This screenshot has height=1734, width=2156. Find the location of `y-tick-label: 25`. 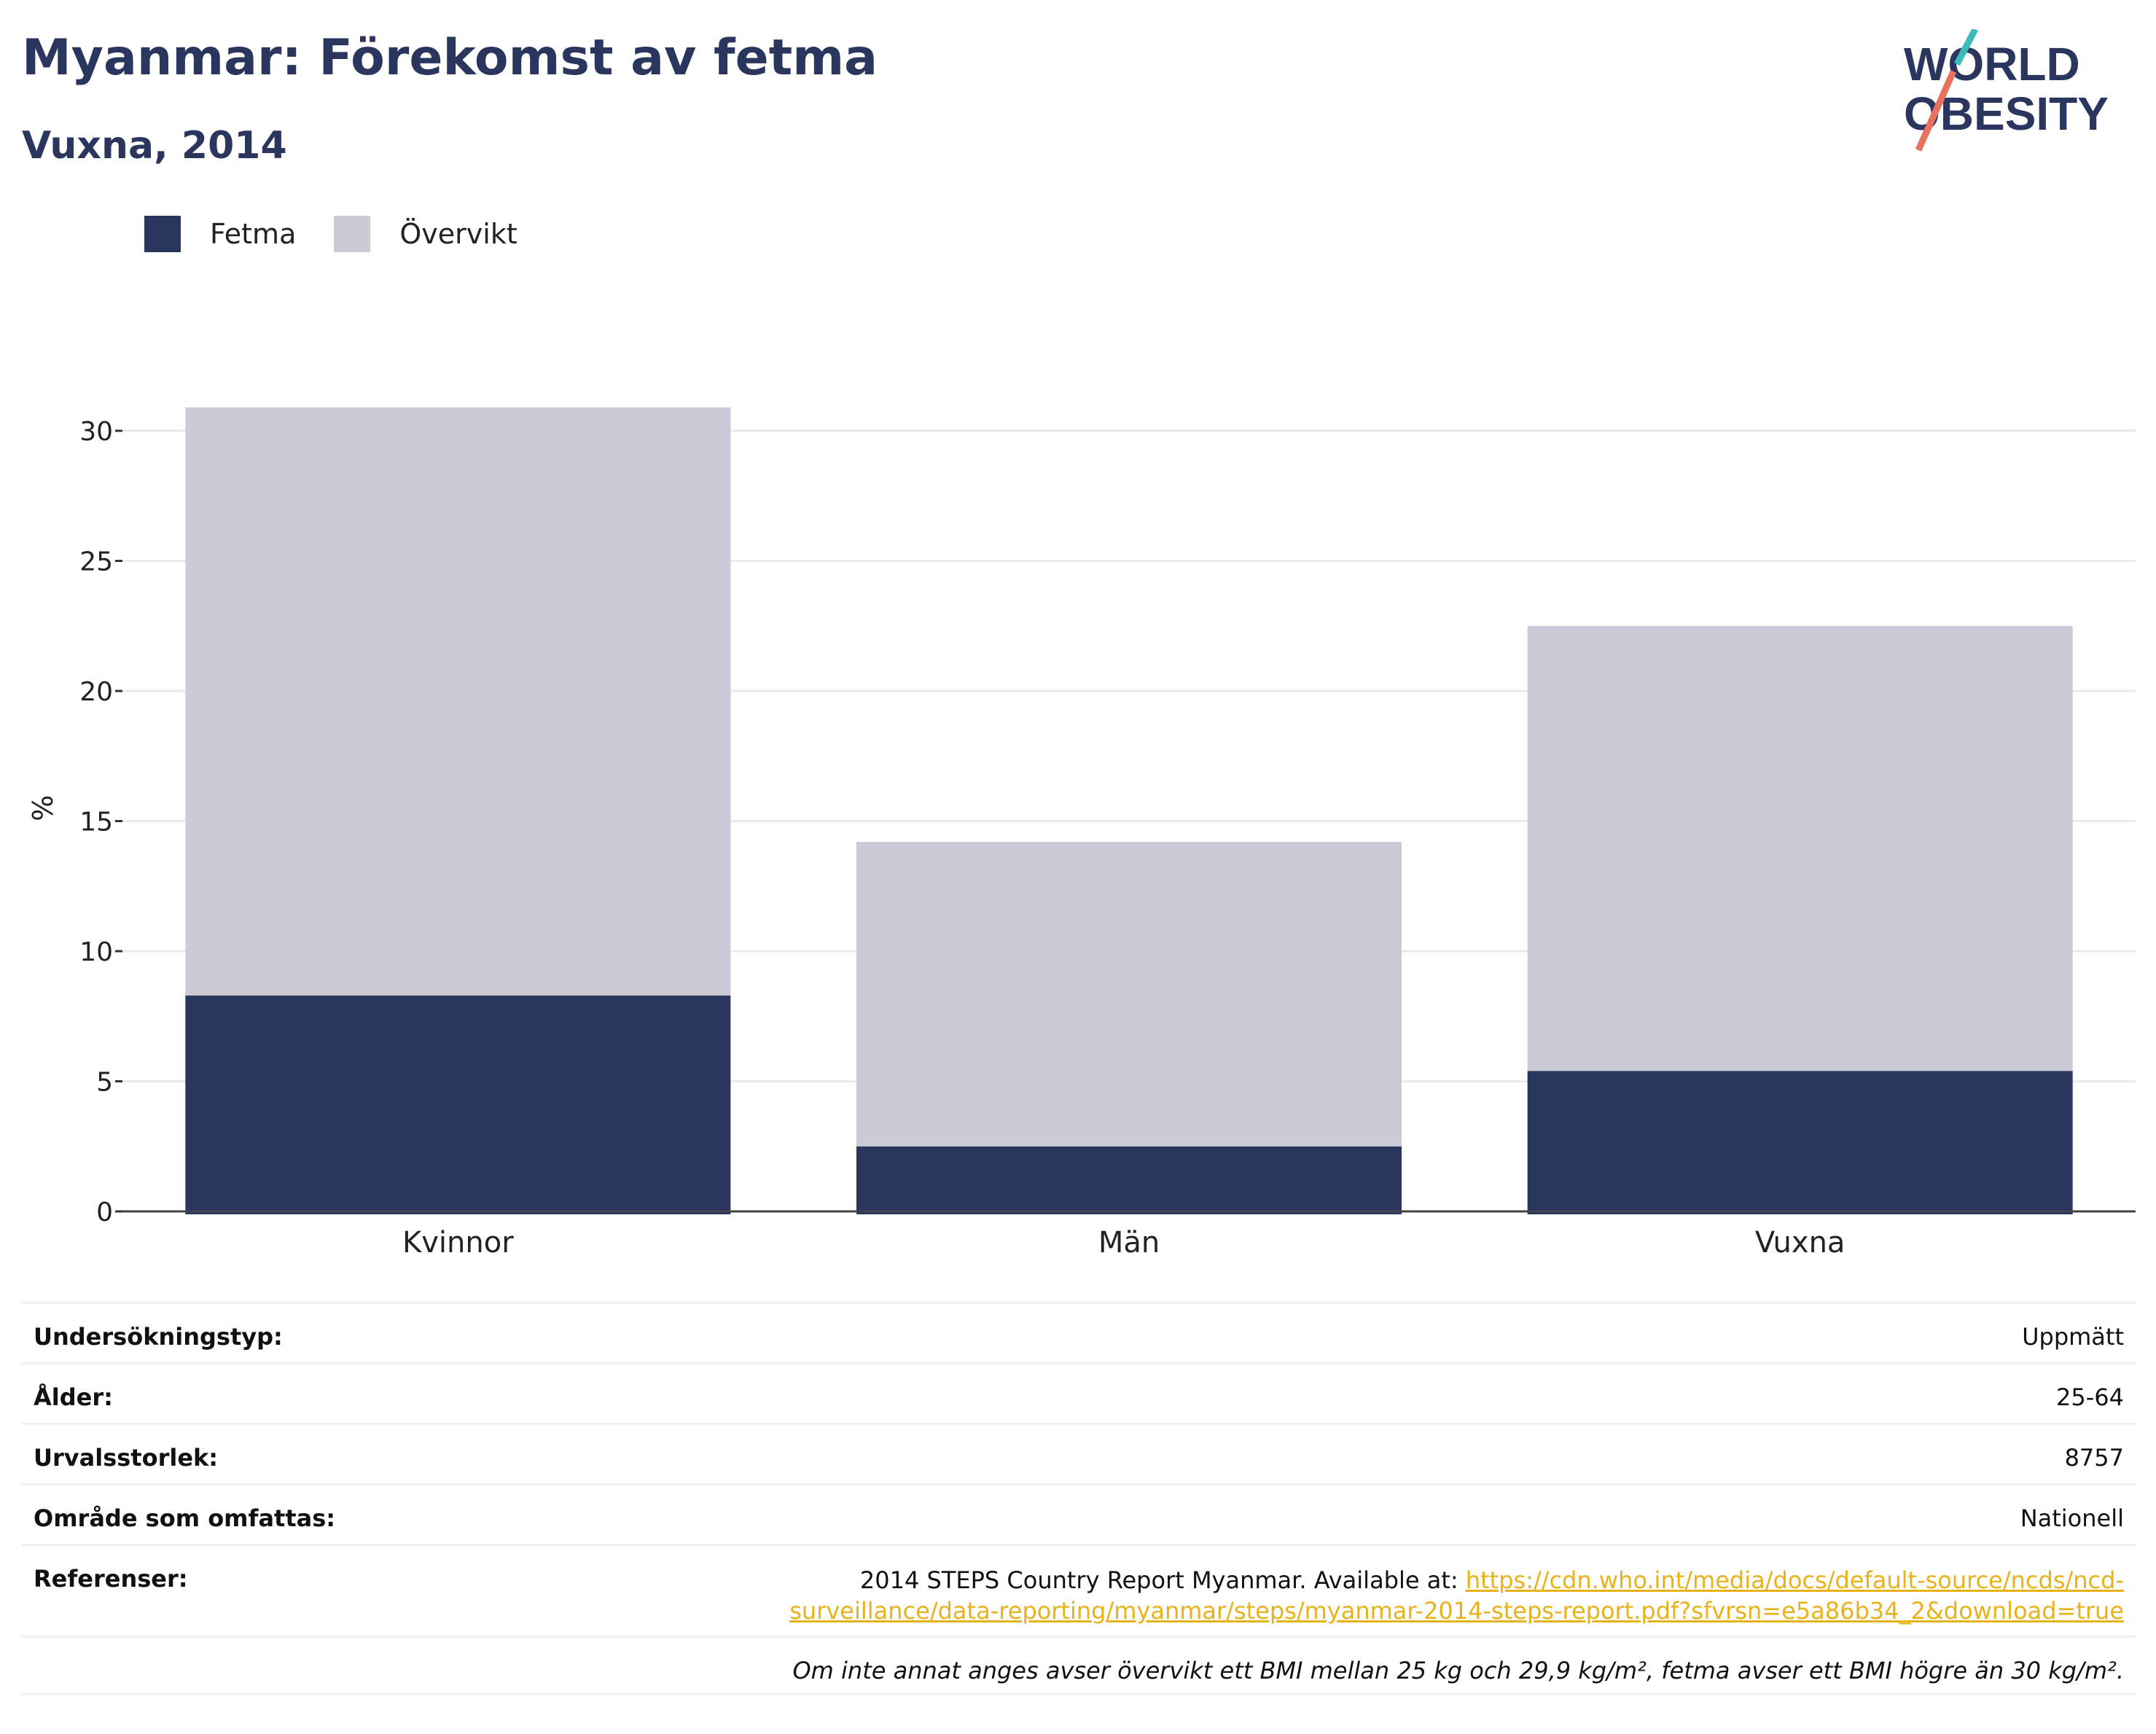

y-tick-label: 25 is located at coordinates (96, 562).